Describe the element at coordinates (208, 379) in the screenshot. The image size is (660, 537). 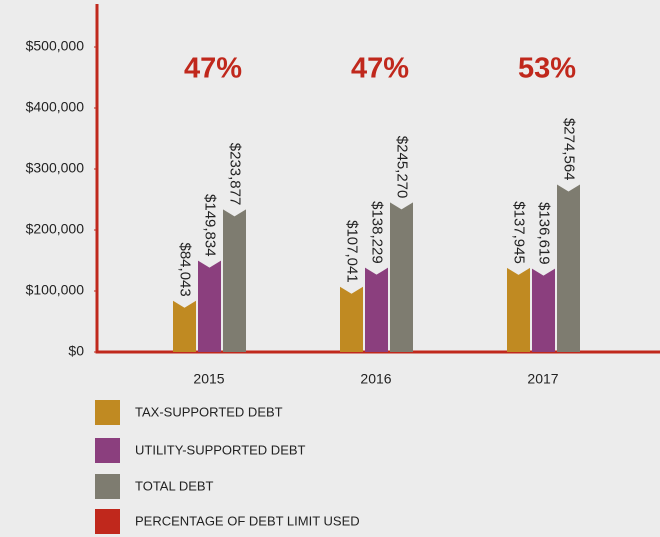
I see `x-tick-label: 2015` at that location.